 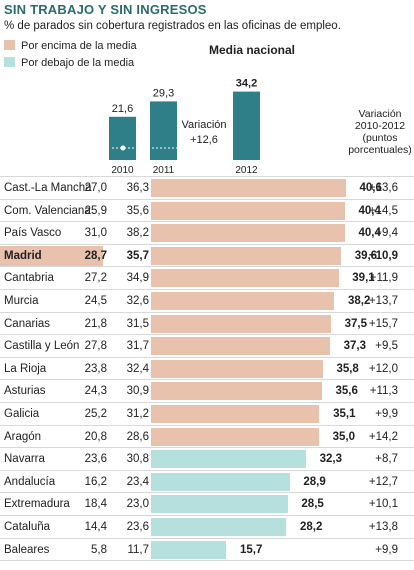 I want to click on value-2010: 27,8, so click(x=95, y=346).